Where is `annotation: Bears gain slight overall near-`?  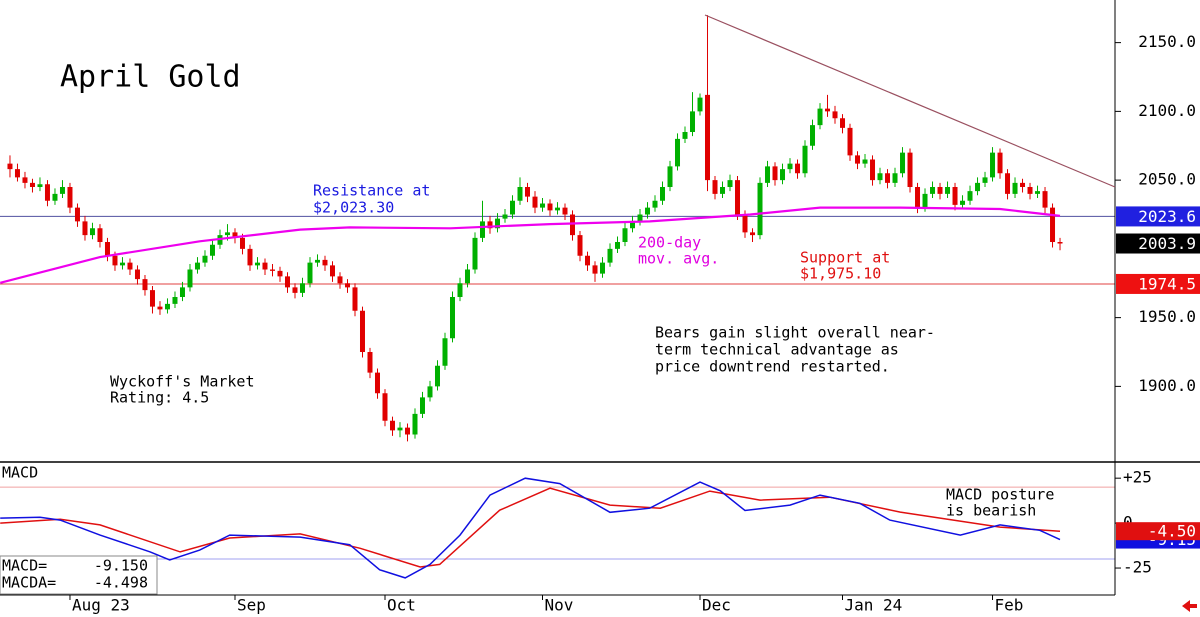 annotation: Bears gain slight overall near- is located at coordinates (795, 333).